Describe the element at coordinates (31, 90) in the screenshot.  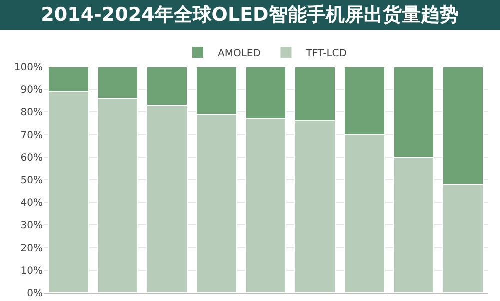
I see `y-tick-label: 90%` at that location.